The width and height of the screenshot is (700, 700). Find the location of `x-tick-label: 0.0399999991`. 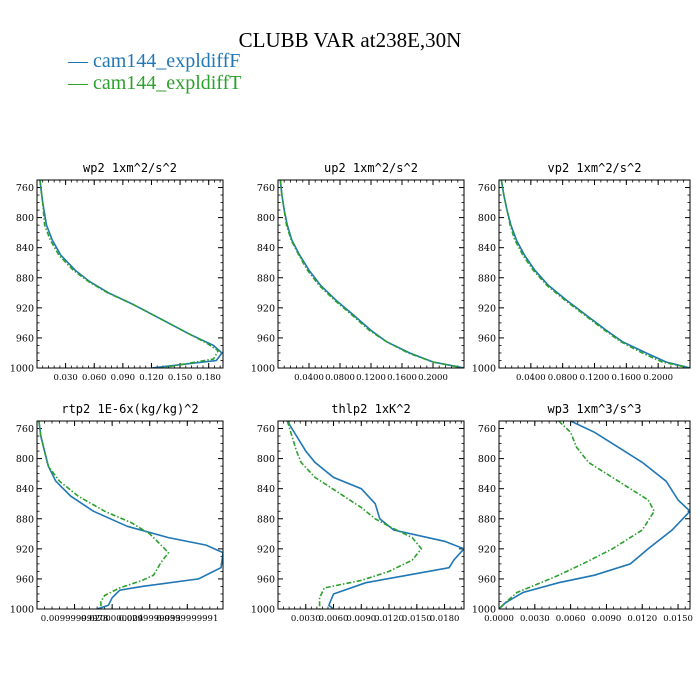

x-tick-label: 0.0399999991 is located at coordinates (187, 619).